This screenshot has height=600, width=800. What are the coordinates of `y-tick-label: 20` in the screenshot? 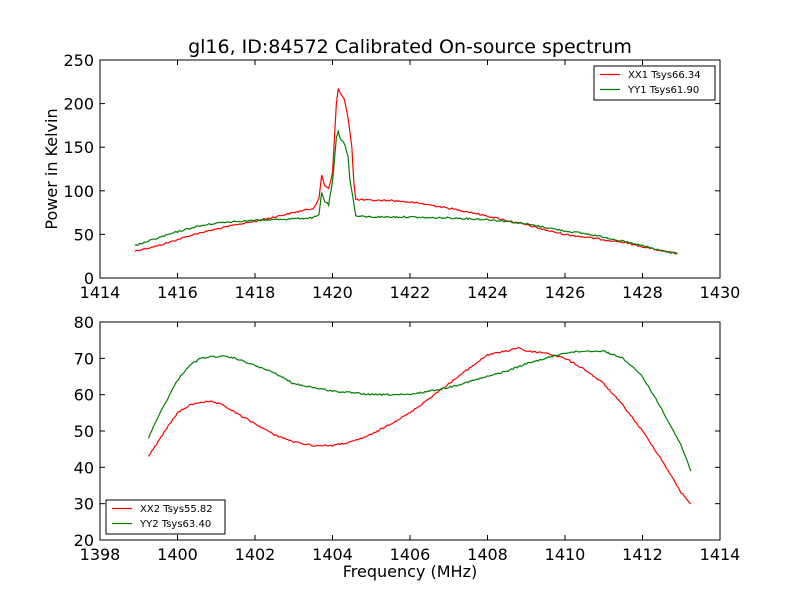 It's located at (84, 540).